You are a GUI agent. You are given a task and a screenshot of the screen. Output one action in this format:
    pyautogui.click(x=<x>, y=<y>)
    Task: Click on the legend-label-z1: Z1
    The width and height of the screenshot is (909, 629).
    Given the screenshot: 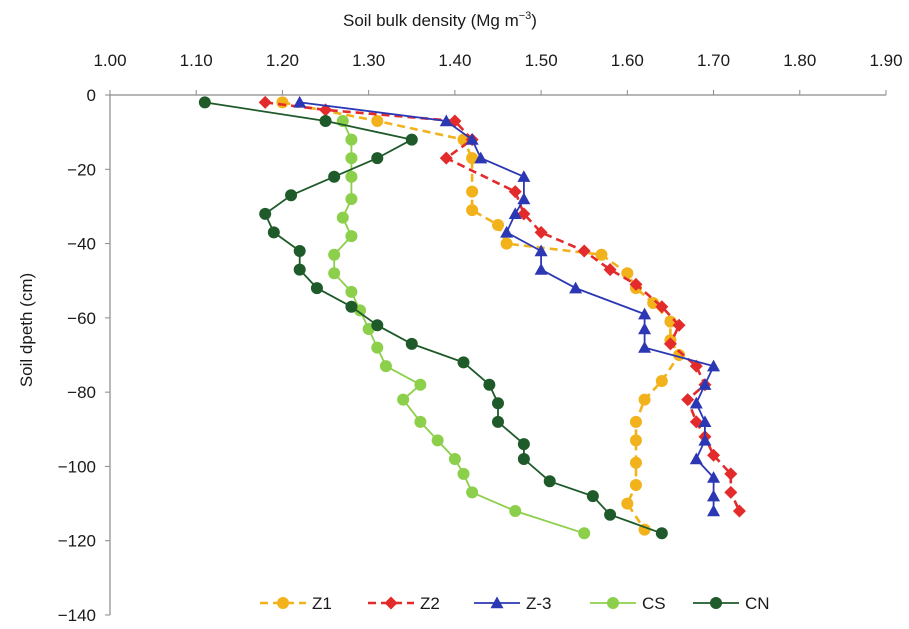 What is the action you would take?
    pyautogui.click(x=322, y=603)
    